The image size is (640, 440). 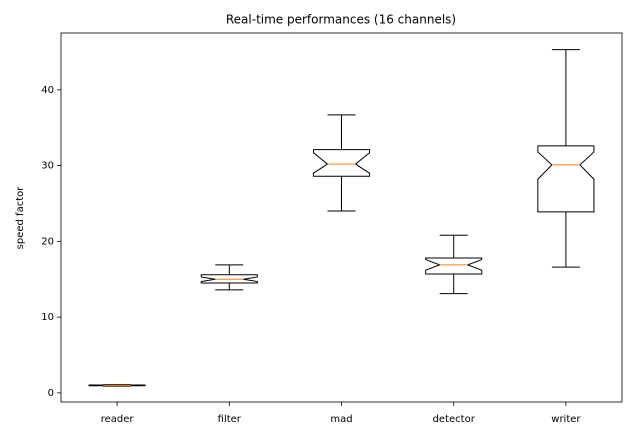 I want to click on y-tick-label: 30, so click(x=47, y=166).